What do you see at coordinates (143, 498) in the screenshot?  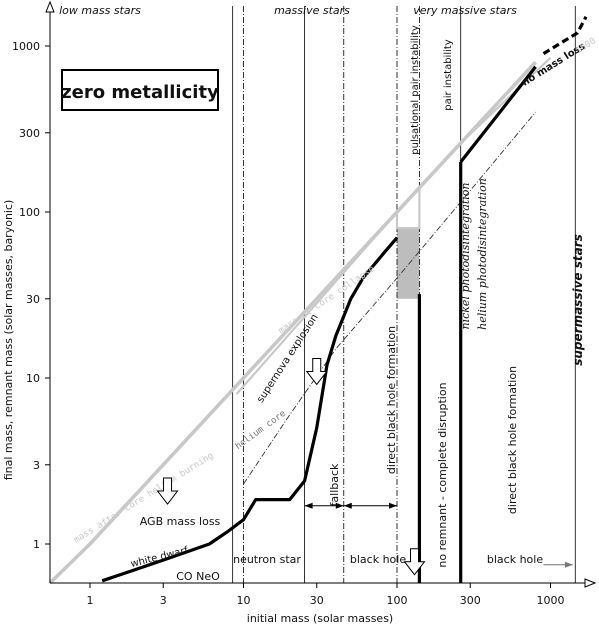 I see `label-mass-after-helium-burning: mass after core helium burning` at bounding box center [143, 498].